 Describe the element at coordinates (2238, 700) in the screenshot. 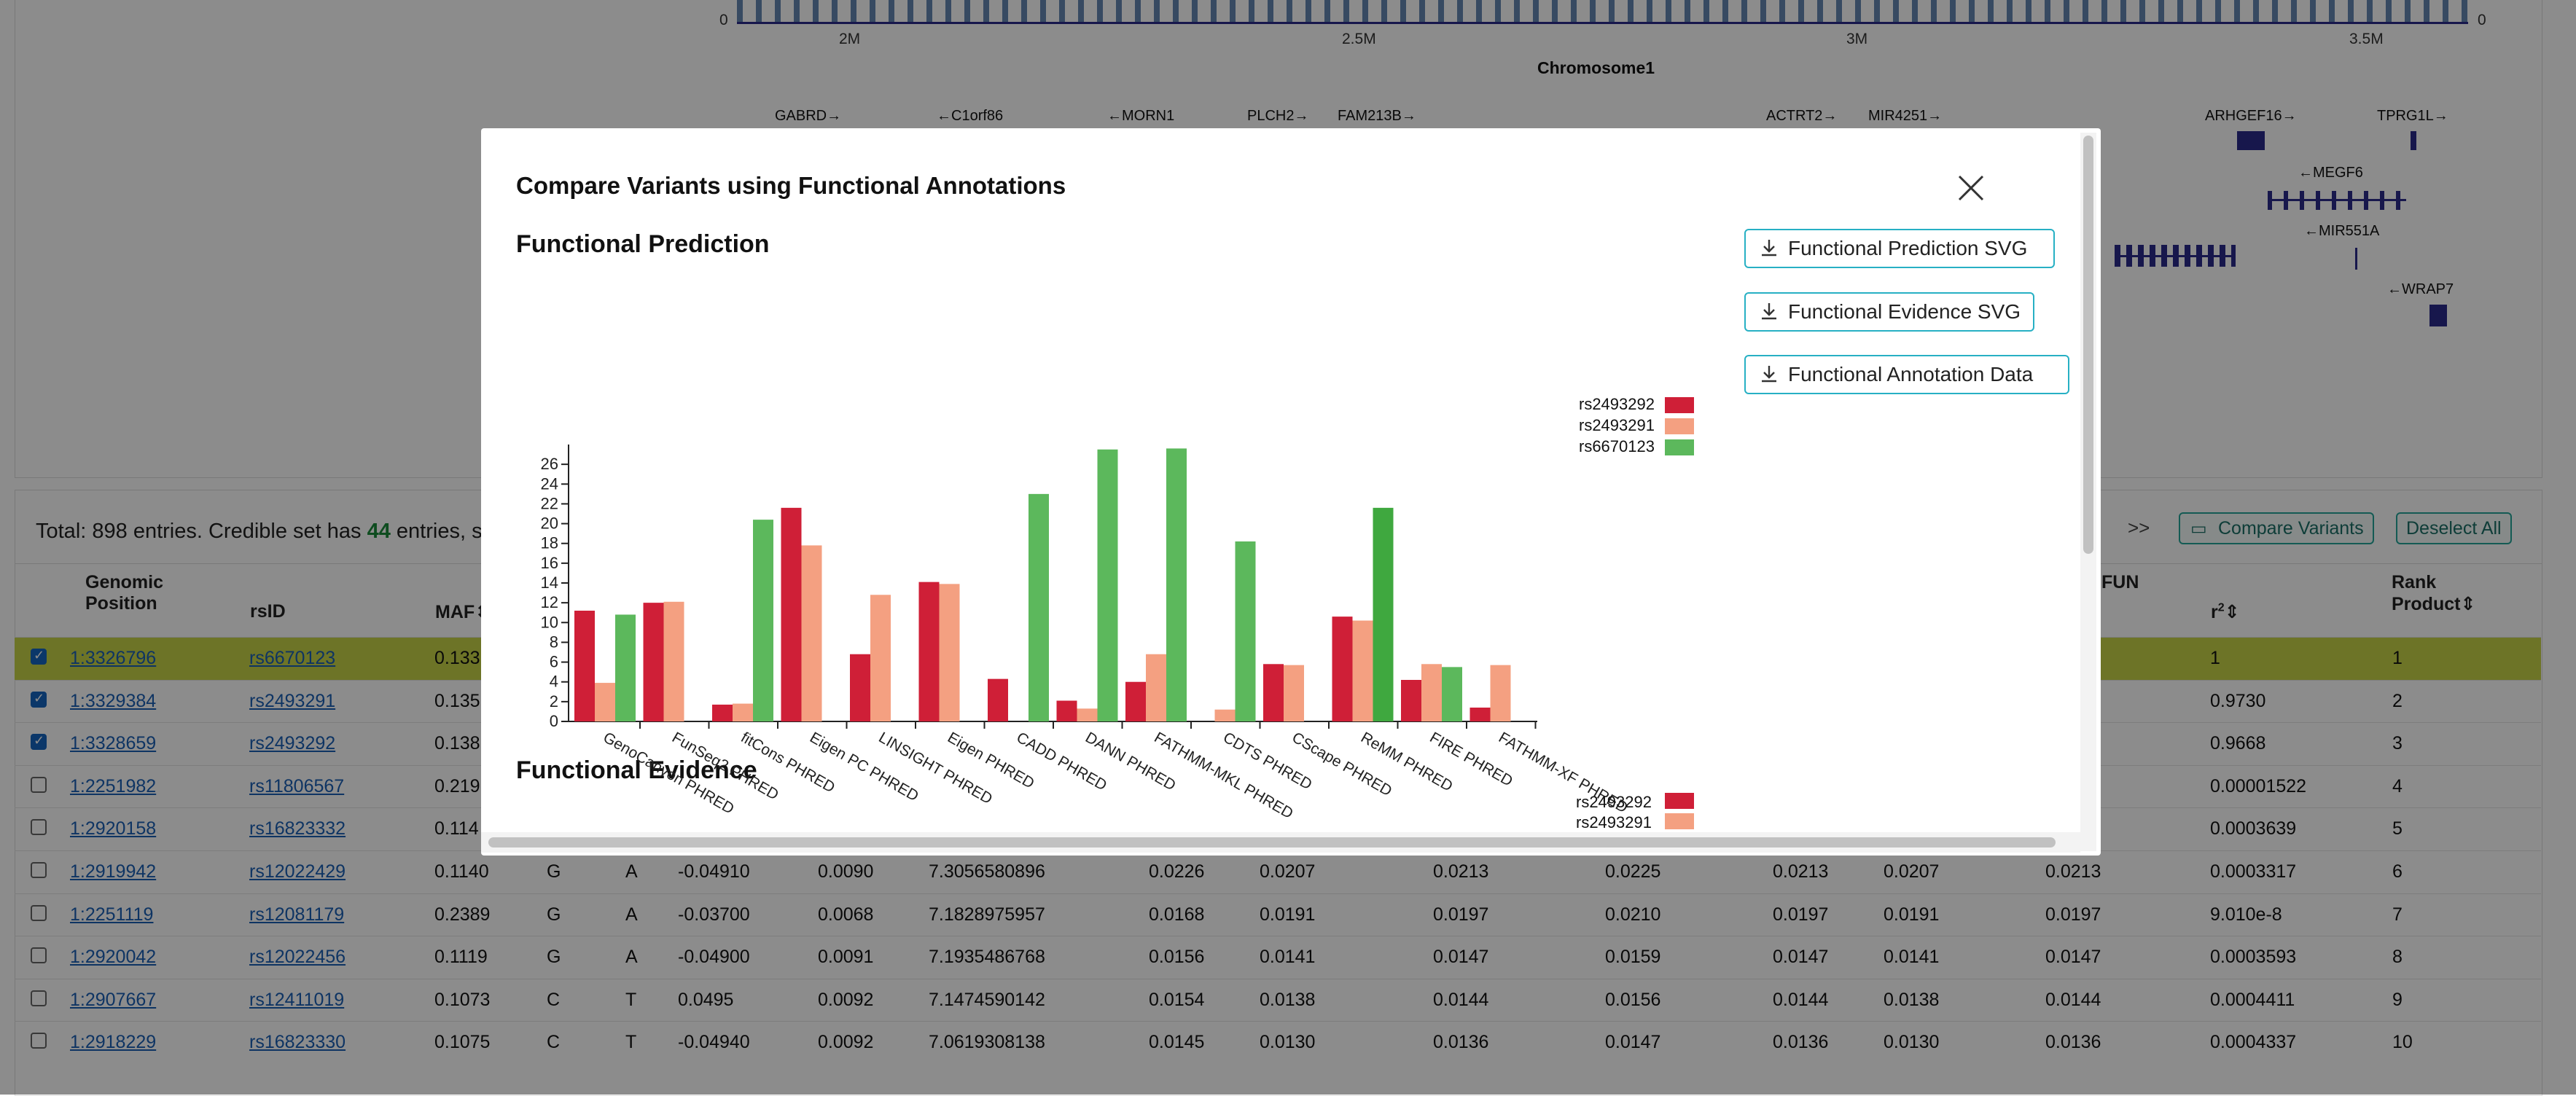

I see `cell-r2: 0.9730` at that location.